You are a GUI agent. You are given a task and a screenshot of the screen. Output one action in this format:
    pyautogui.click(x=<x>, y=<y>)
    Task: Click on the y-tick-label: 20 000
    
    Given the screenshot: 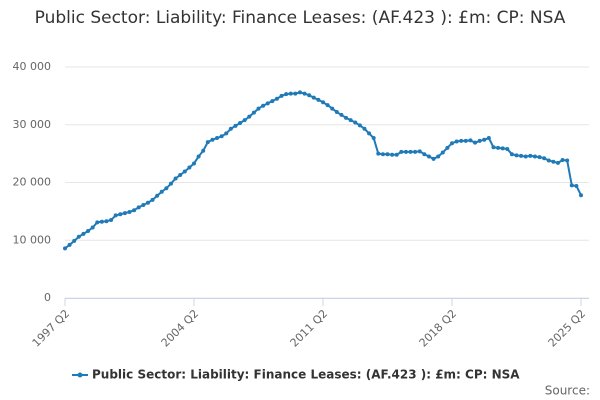 What is the action you would take?
    pyautogui.click(x=32, y=182)
    